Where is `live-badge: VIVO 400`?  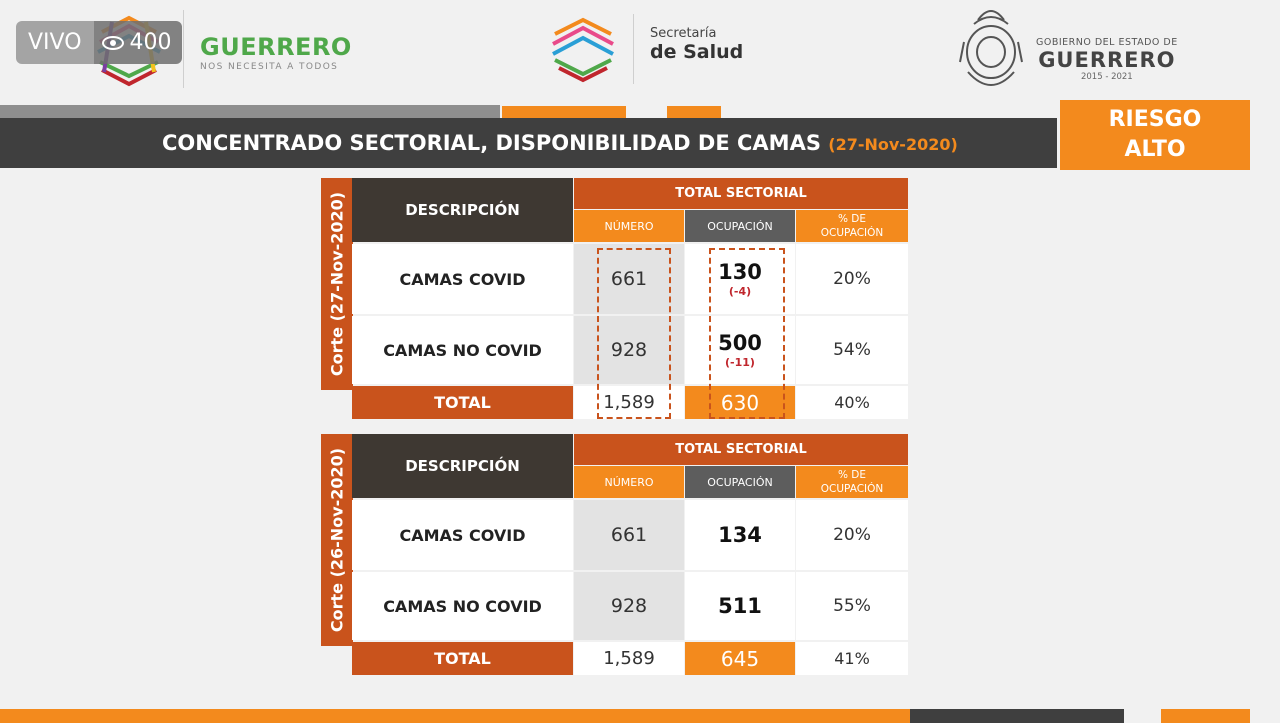
live-badge: VIVO 400 is located at coordinates (99, 42).